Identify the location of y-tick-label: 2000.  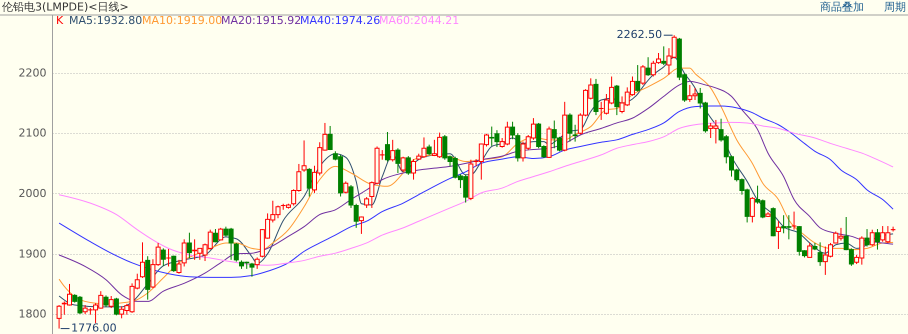
(32, 193).